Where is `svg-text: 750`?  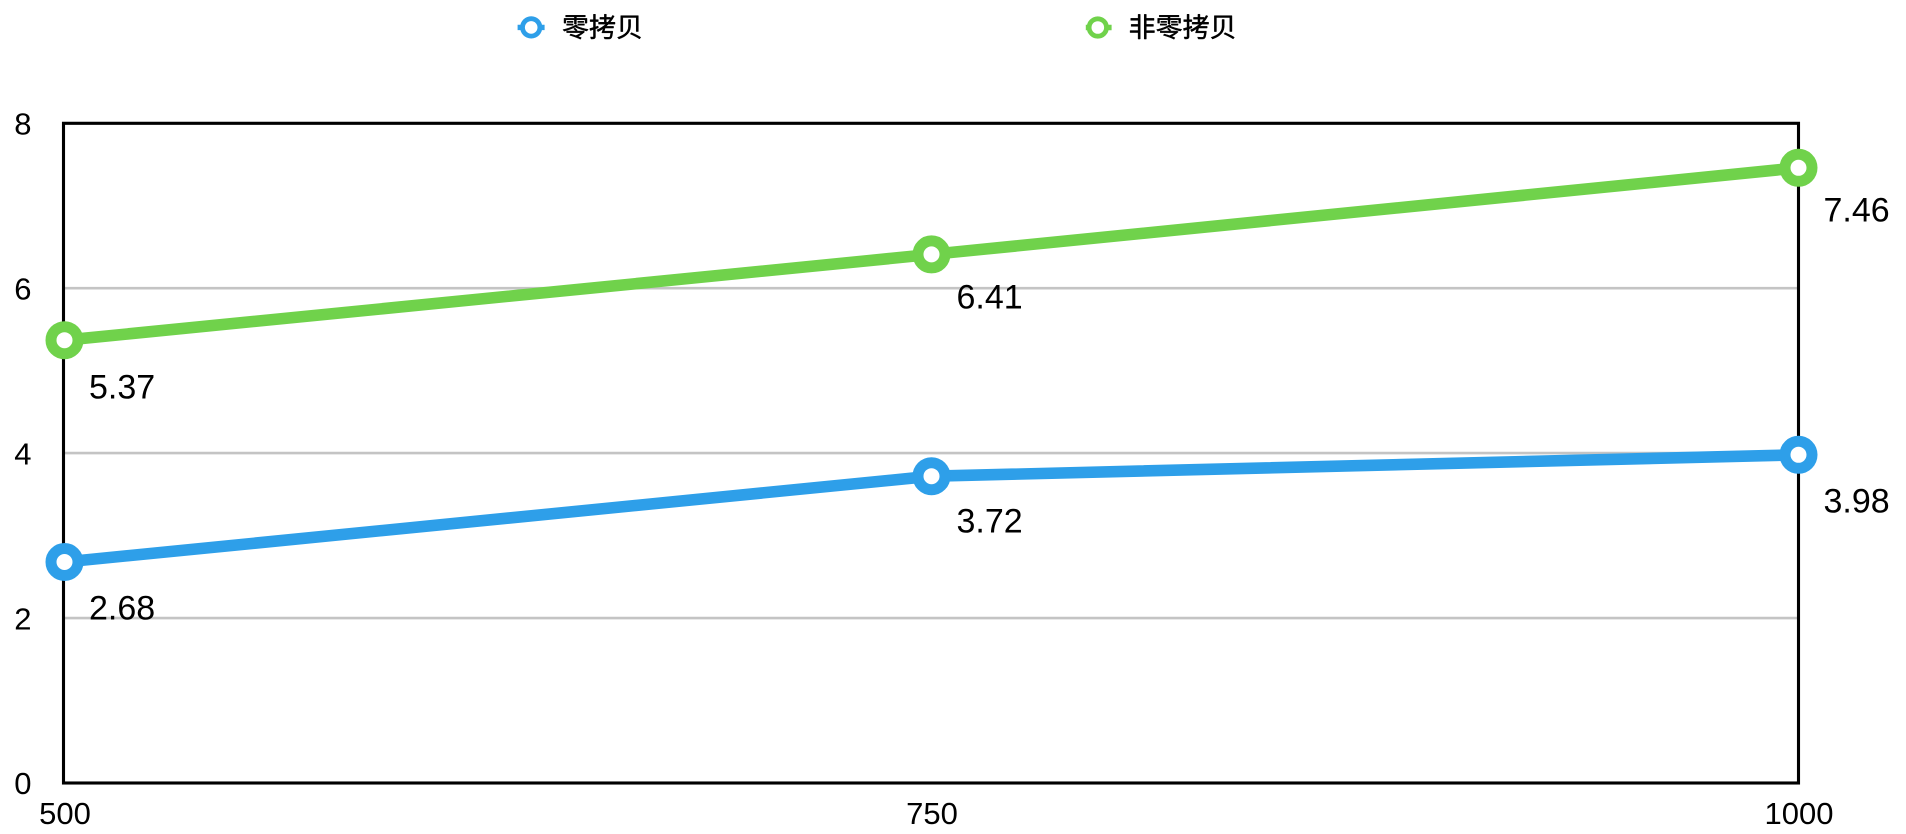 svg-text: 750 is located at coordinates (932, 813).